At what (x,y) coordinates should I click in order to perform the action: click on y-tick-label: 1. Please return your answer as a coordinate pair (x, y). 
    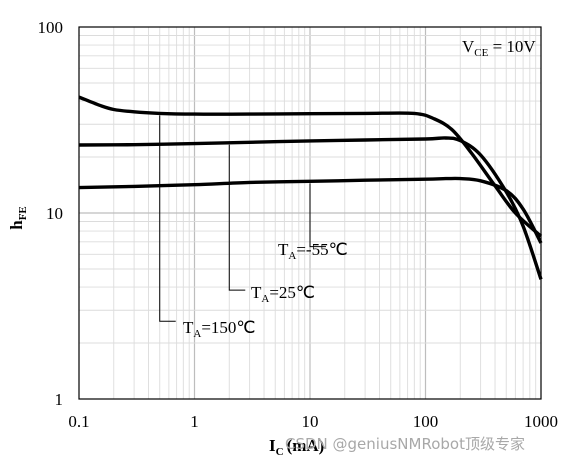
    Looking at the image, I should click on (59, 399).